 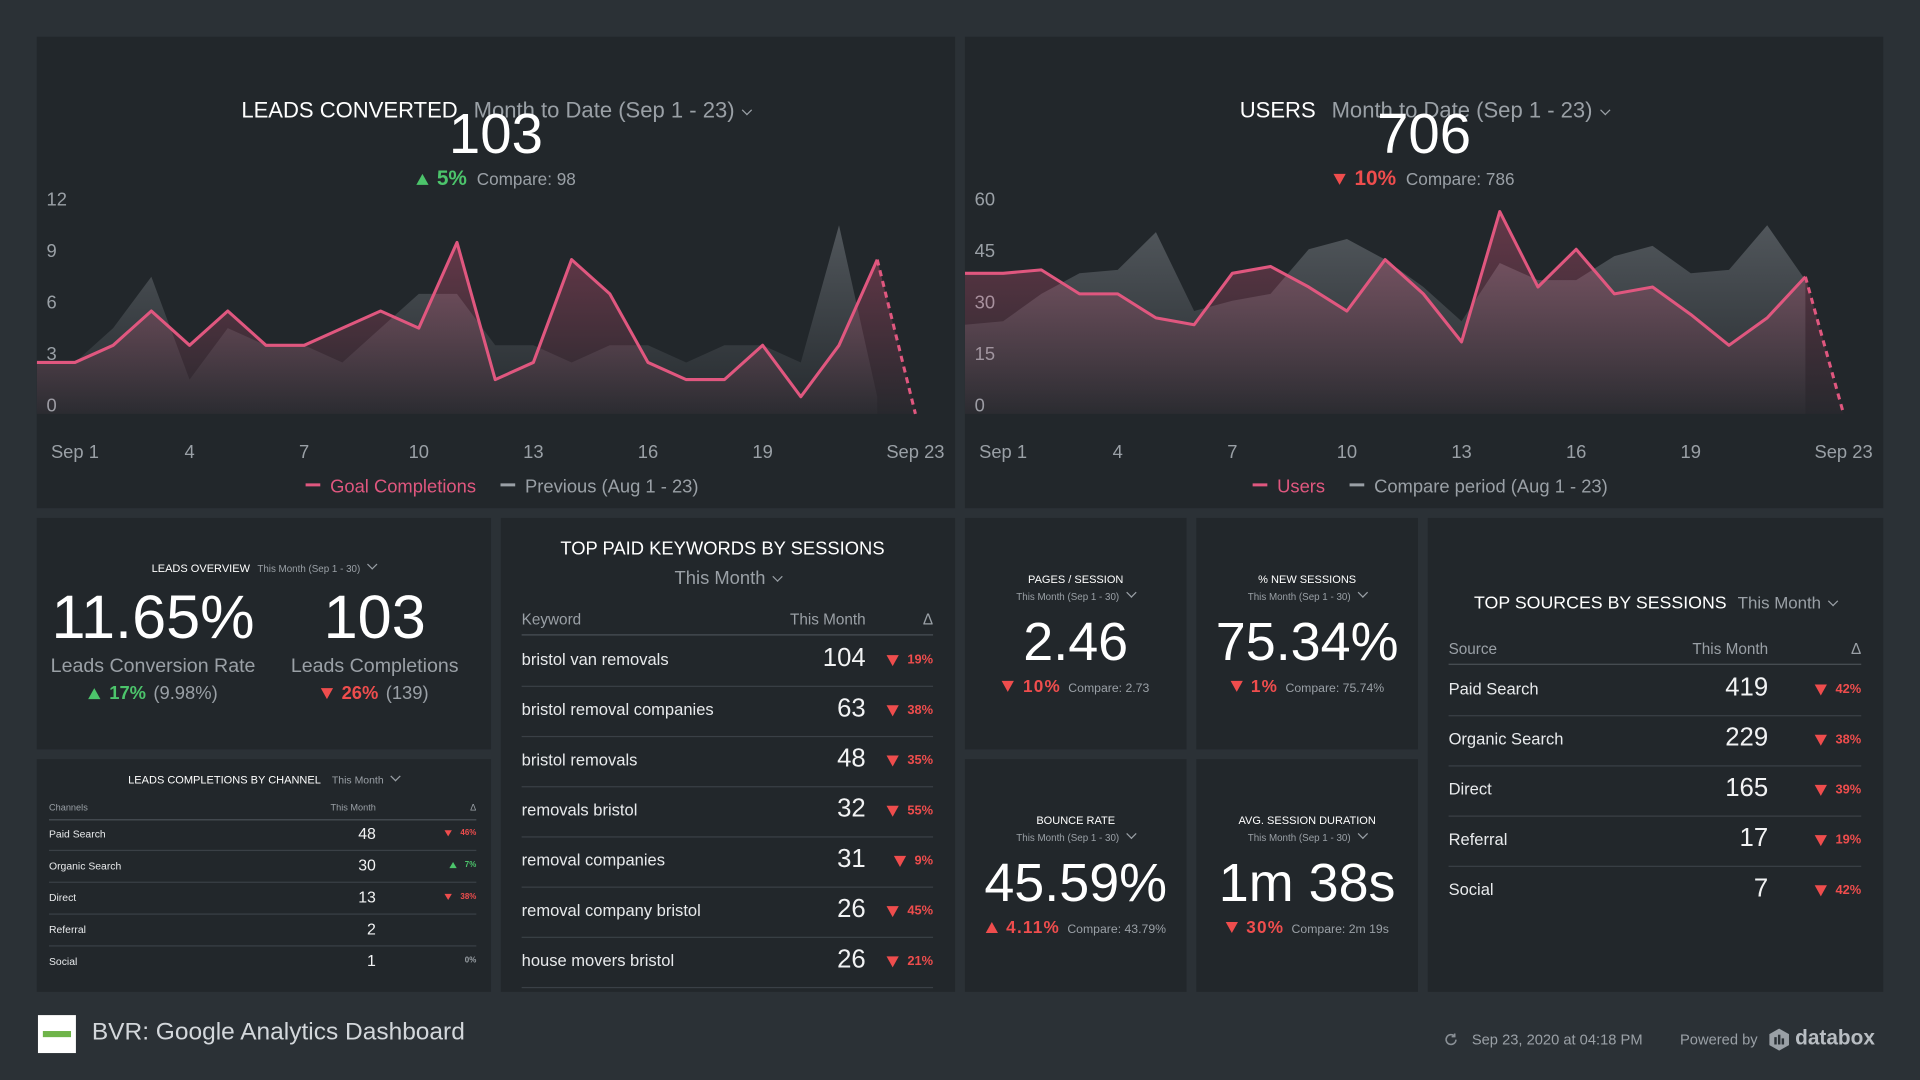 What do you see at coordinates (1656, 603) in the screenshot?
I see `widget-header: TOP SOURCES BY SESSIONS This Month` at bounding box center [1656, 603].